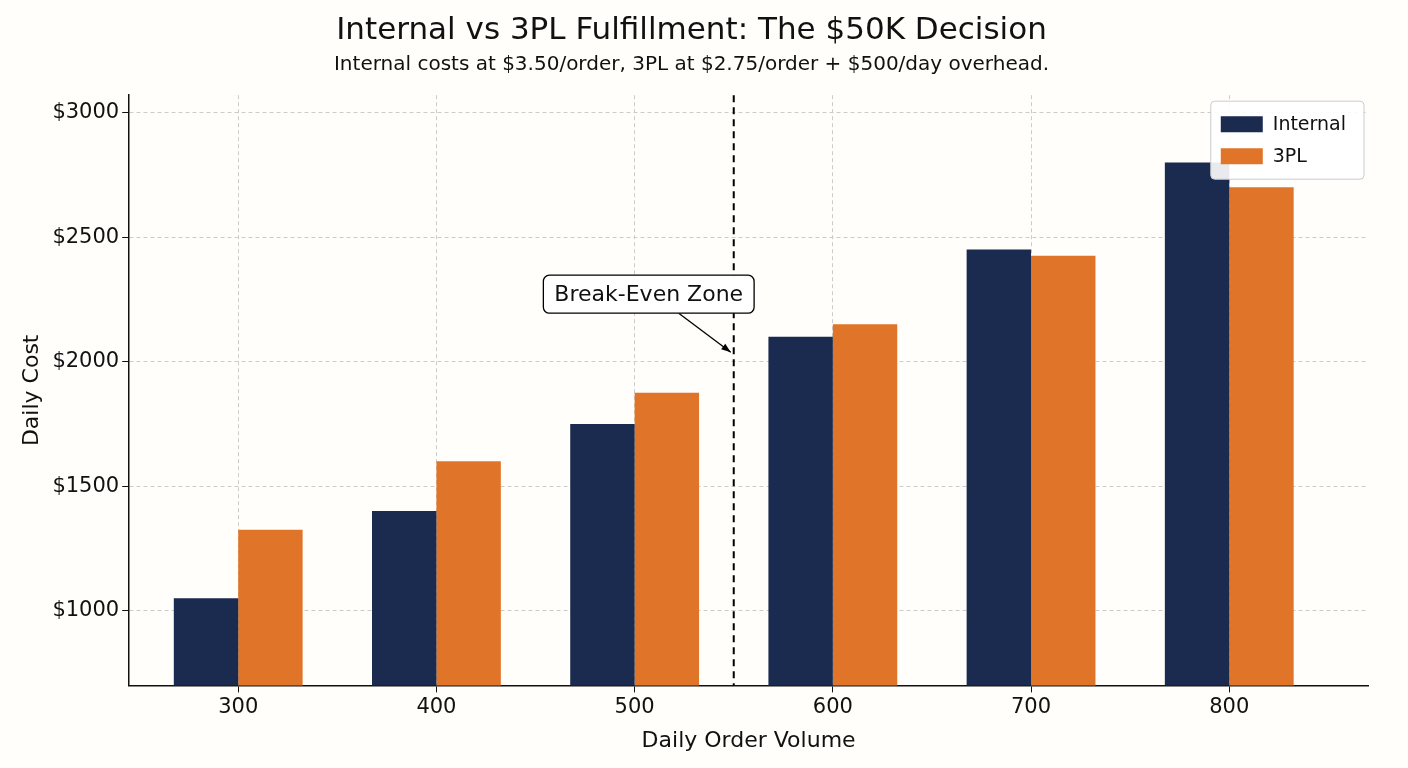  What do you see at coordinates (748, 739) in the screenshot?
I see `x-axis-title: Daily Order Volume` at bounding box center [748, 739].